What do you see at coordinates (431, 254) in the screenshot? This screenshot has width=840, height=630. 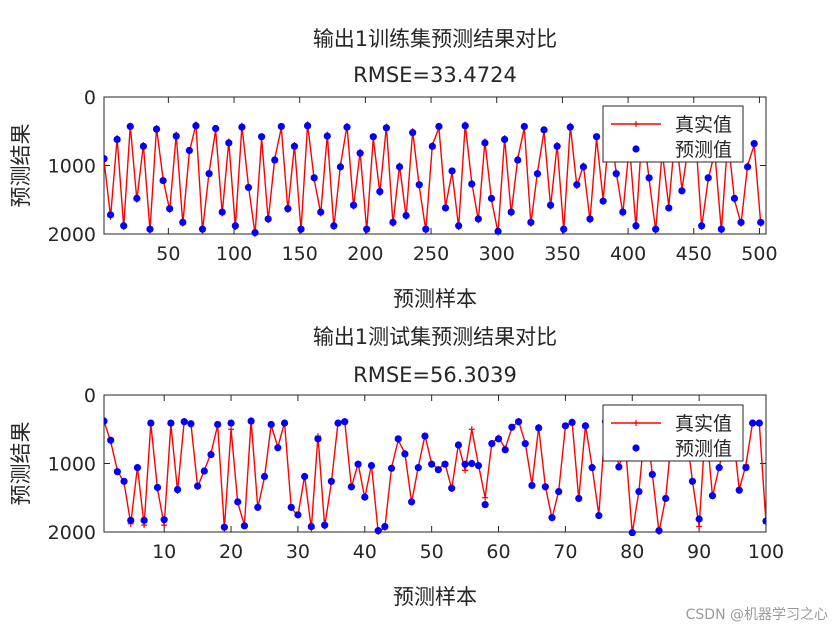 I see `x-tick-label: 250` at bounding box center [431, 254].